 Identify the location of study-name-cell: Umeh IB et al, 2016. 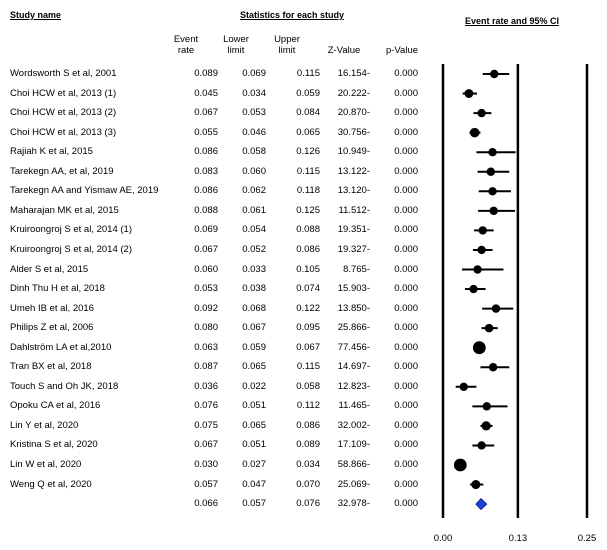
(52, 308).